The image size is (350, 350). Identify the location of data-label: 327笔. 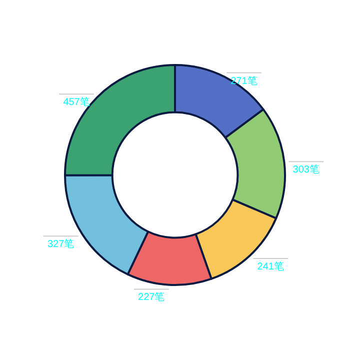
(60, 244).